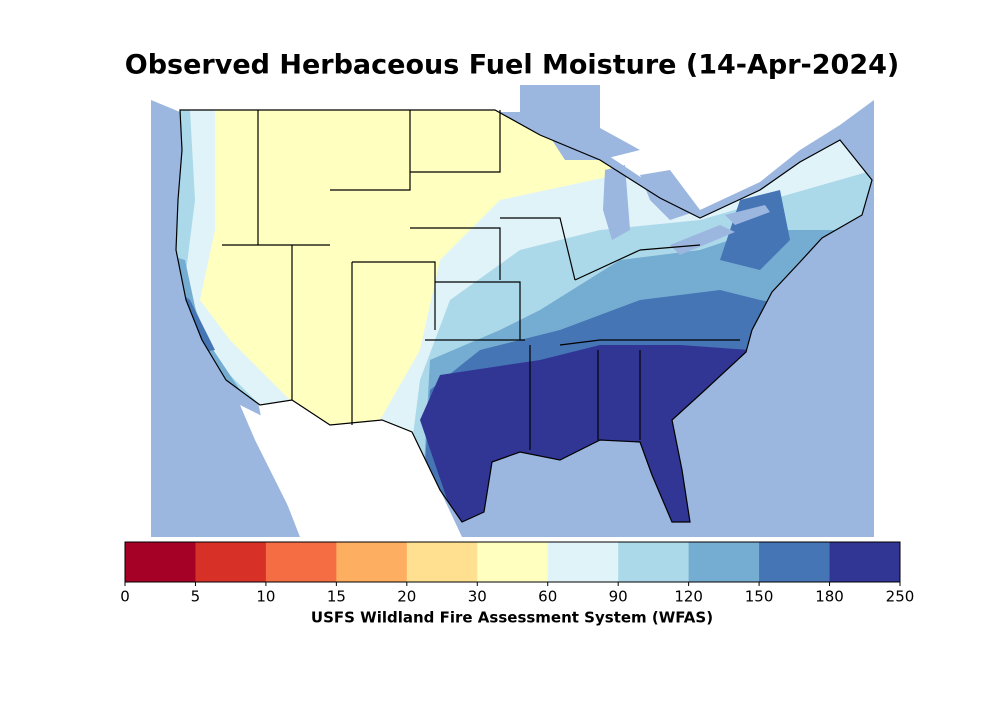  I want to click on colorbar-frame, so click(512, 562).